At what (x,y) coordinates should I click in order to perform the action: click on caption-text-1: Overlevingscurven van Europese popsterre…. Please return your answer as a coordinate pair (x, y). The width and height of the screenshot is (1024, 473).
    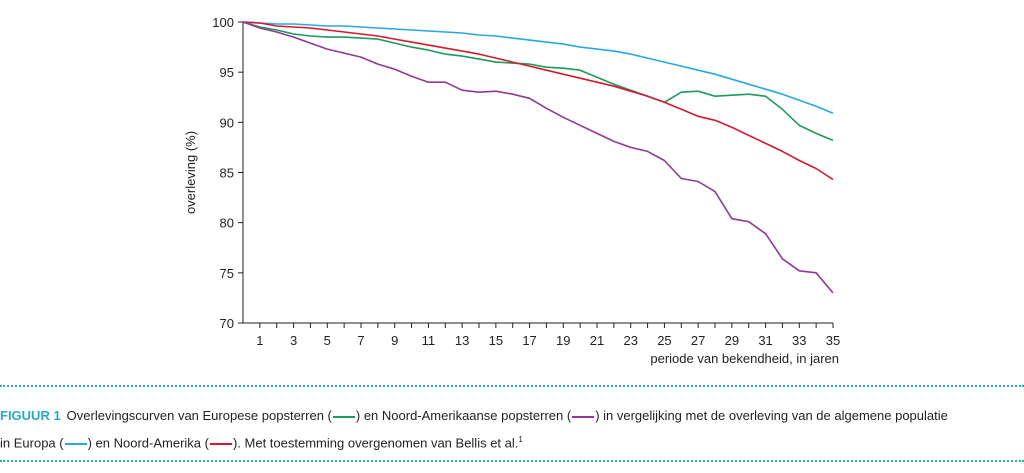
    Looking at the image, I should click on (199, 415).